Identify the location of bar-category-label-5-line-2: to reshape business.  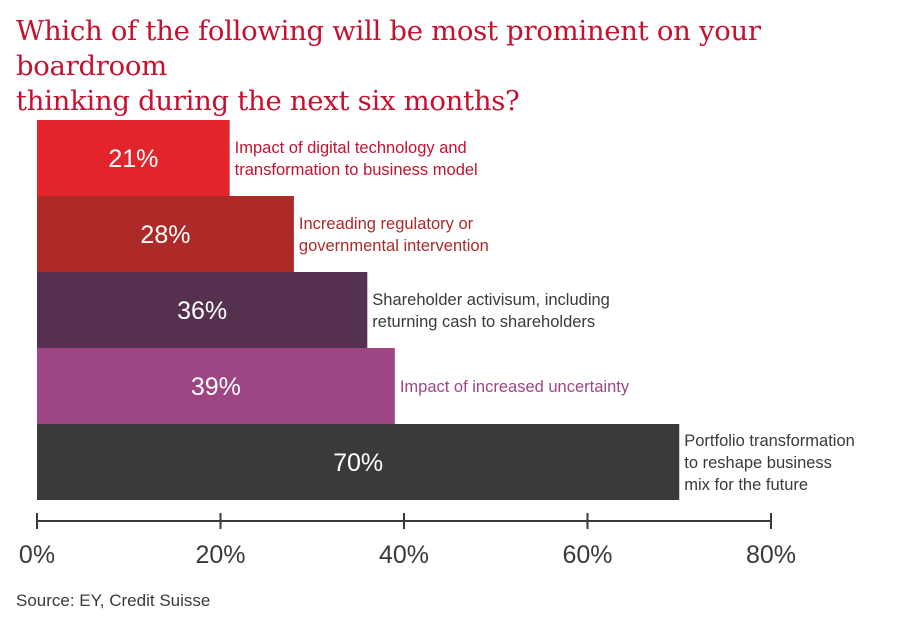
(758, 463).